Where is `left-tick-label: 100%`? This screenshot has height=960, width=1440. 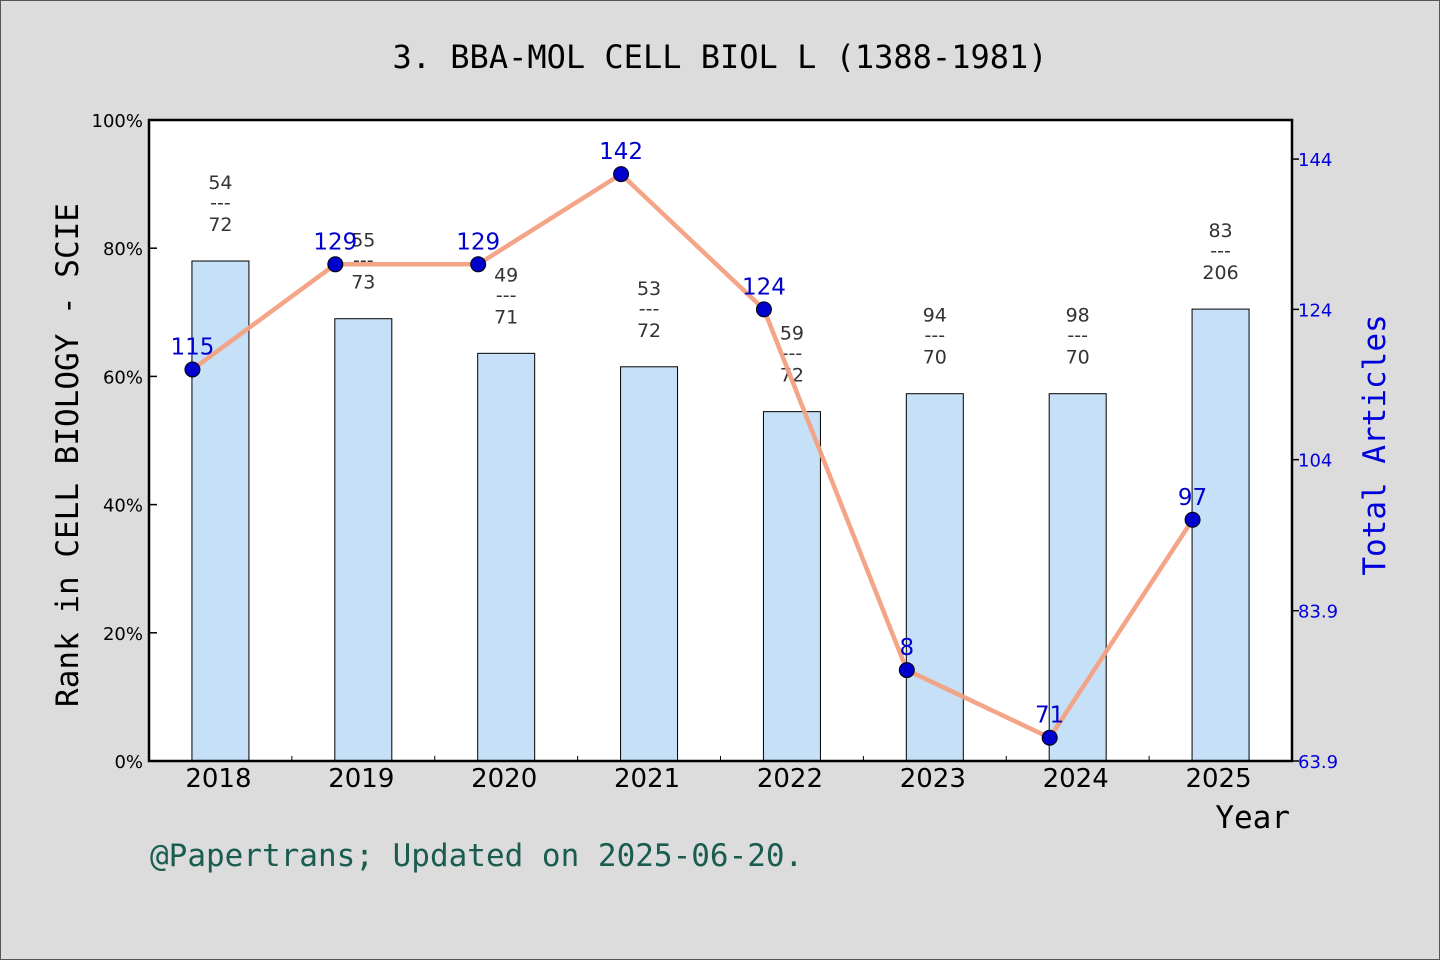
left-tick-label: 100% is located at coordinates (117, 121).